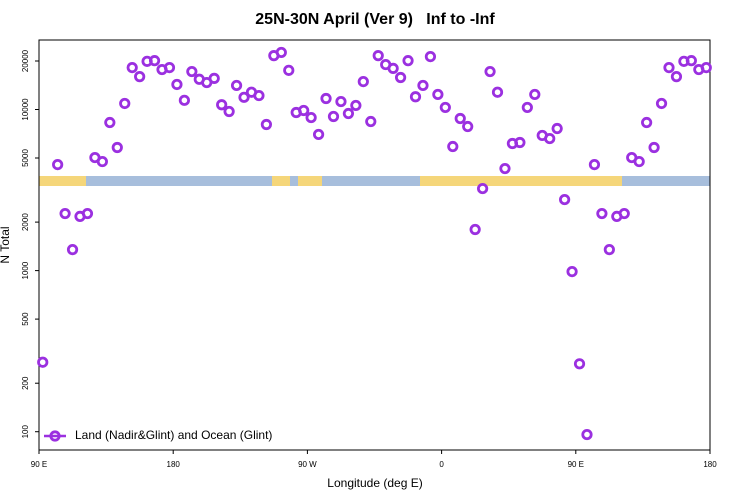 The height and width of the screenshot is (500, 750). Describe the element at coordinates (441, 464) in the screenshot. I see `x-tick-label: 0` at that location.